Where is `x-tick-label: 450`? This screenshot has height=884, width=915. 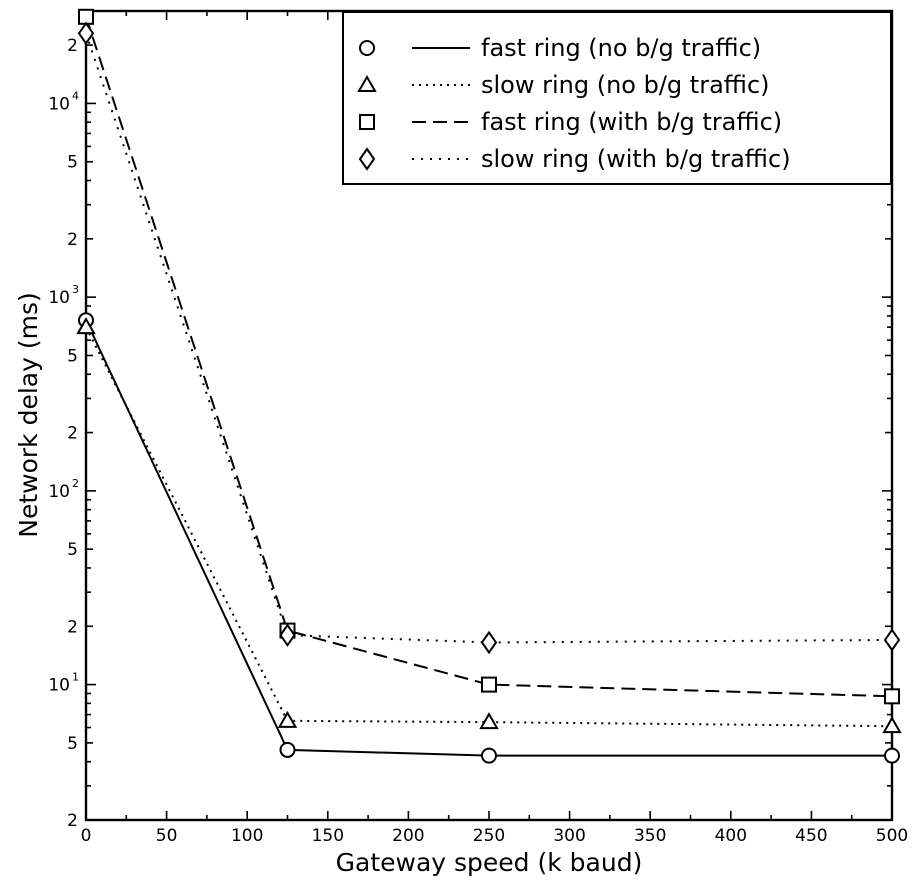 x-tick-label: 450 is located at coordinates (811, 836).